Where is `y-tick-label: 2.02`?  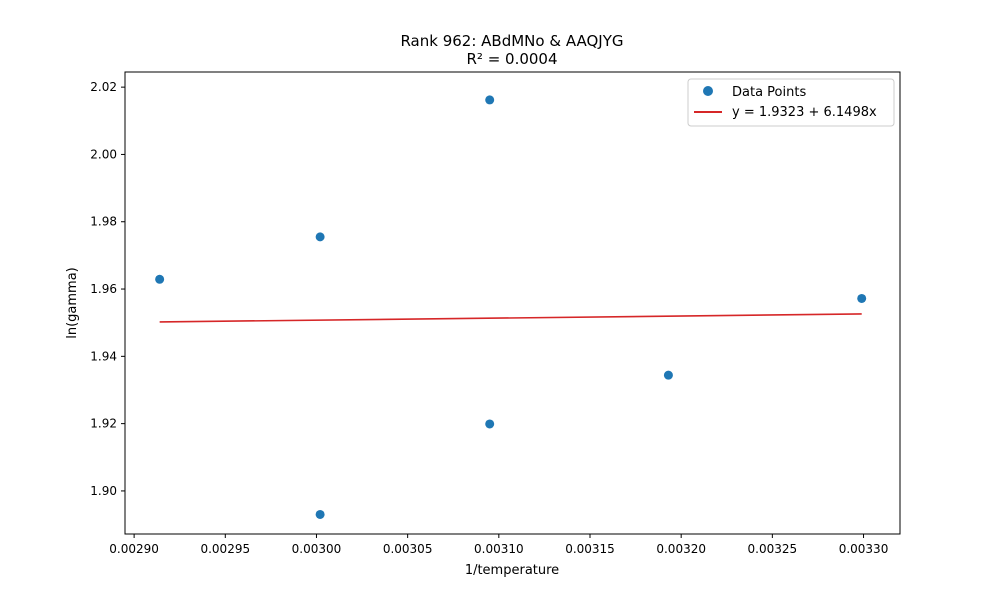 y-tick-label: 2.02 is located at coordinates (103, 87).